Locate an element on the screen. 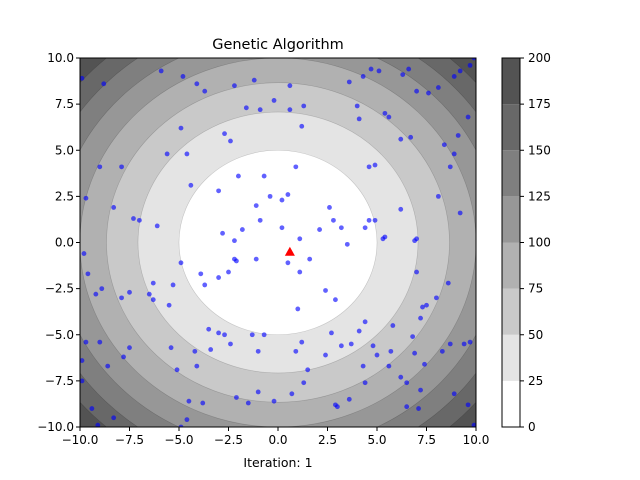 The image size is (640, 480). y-tick-label: −5.0 is located at coordinates (59, 335).